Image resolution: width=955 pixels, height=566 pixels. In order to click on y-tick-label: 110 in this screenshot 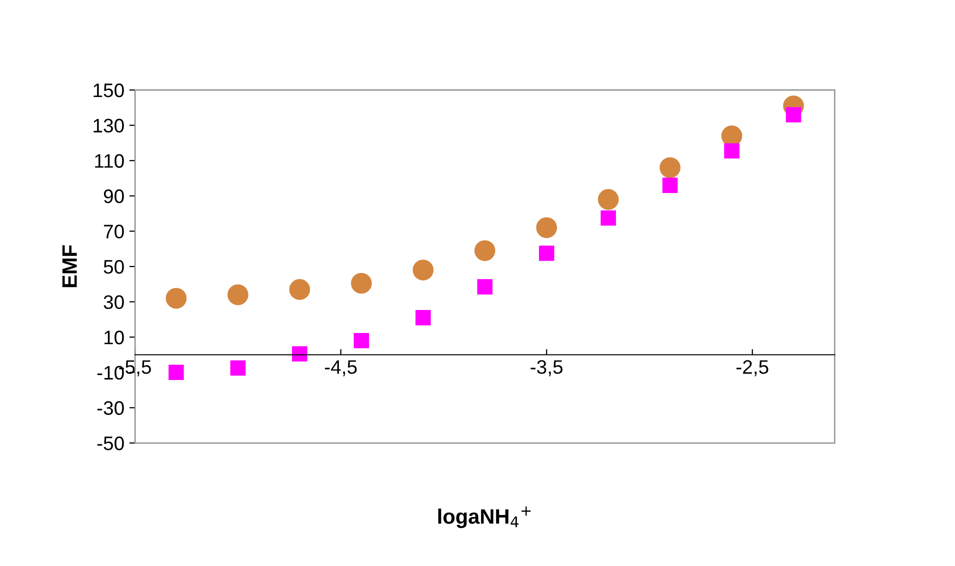, I will do `click(109, 161)`.